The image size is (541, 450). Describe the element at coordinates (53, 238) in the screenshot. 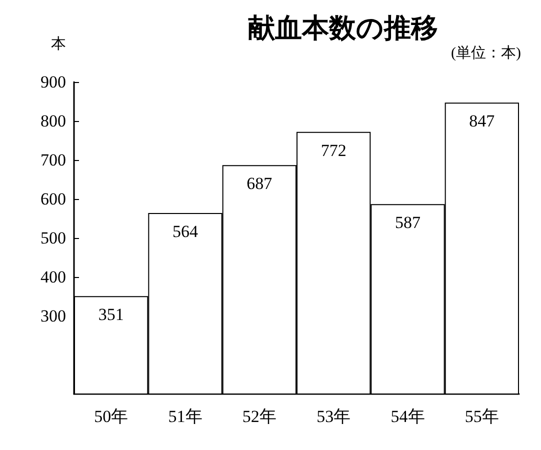

I see `y-tick-label: 500` at that location.